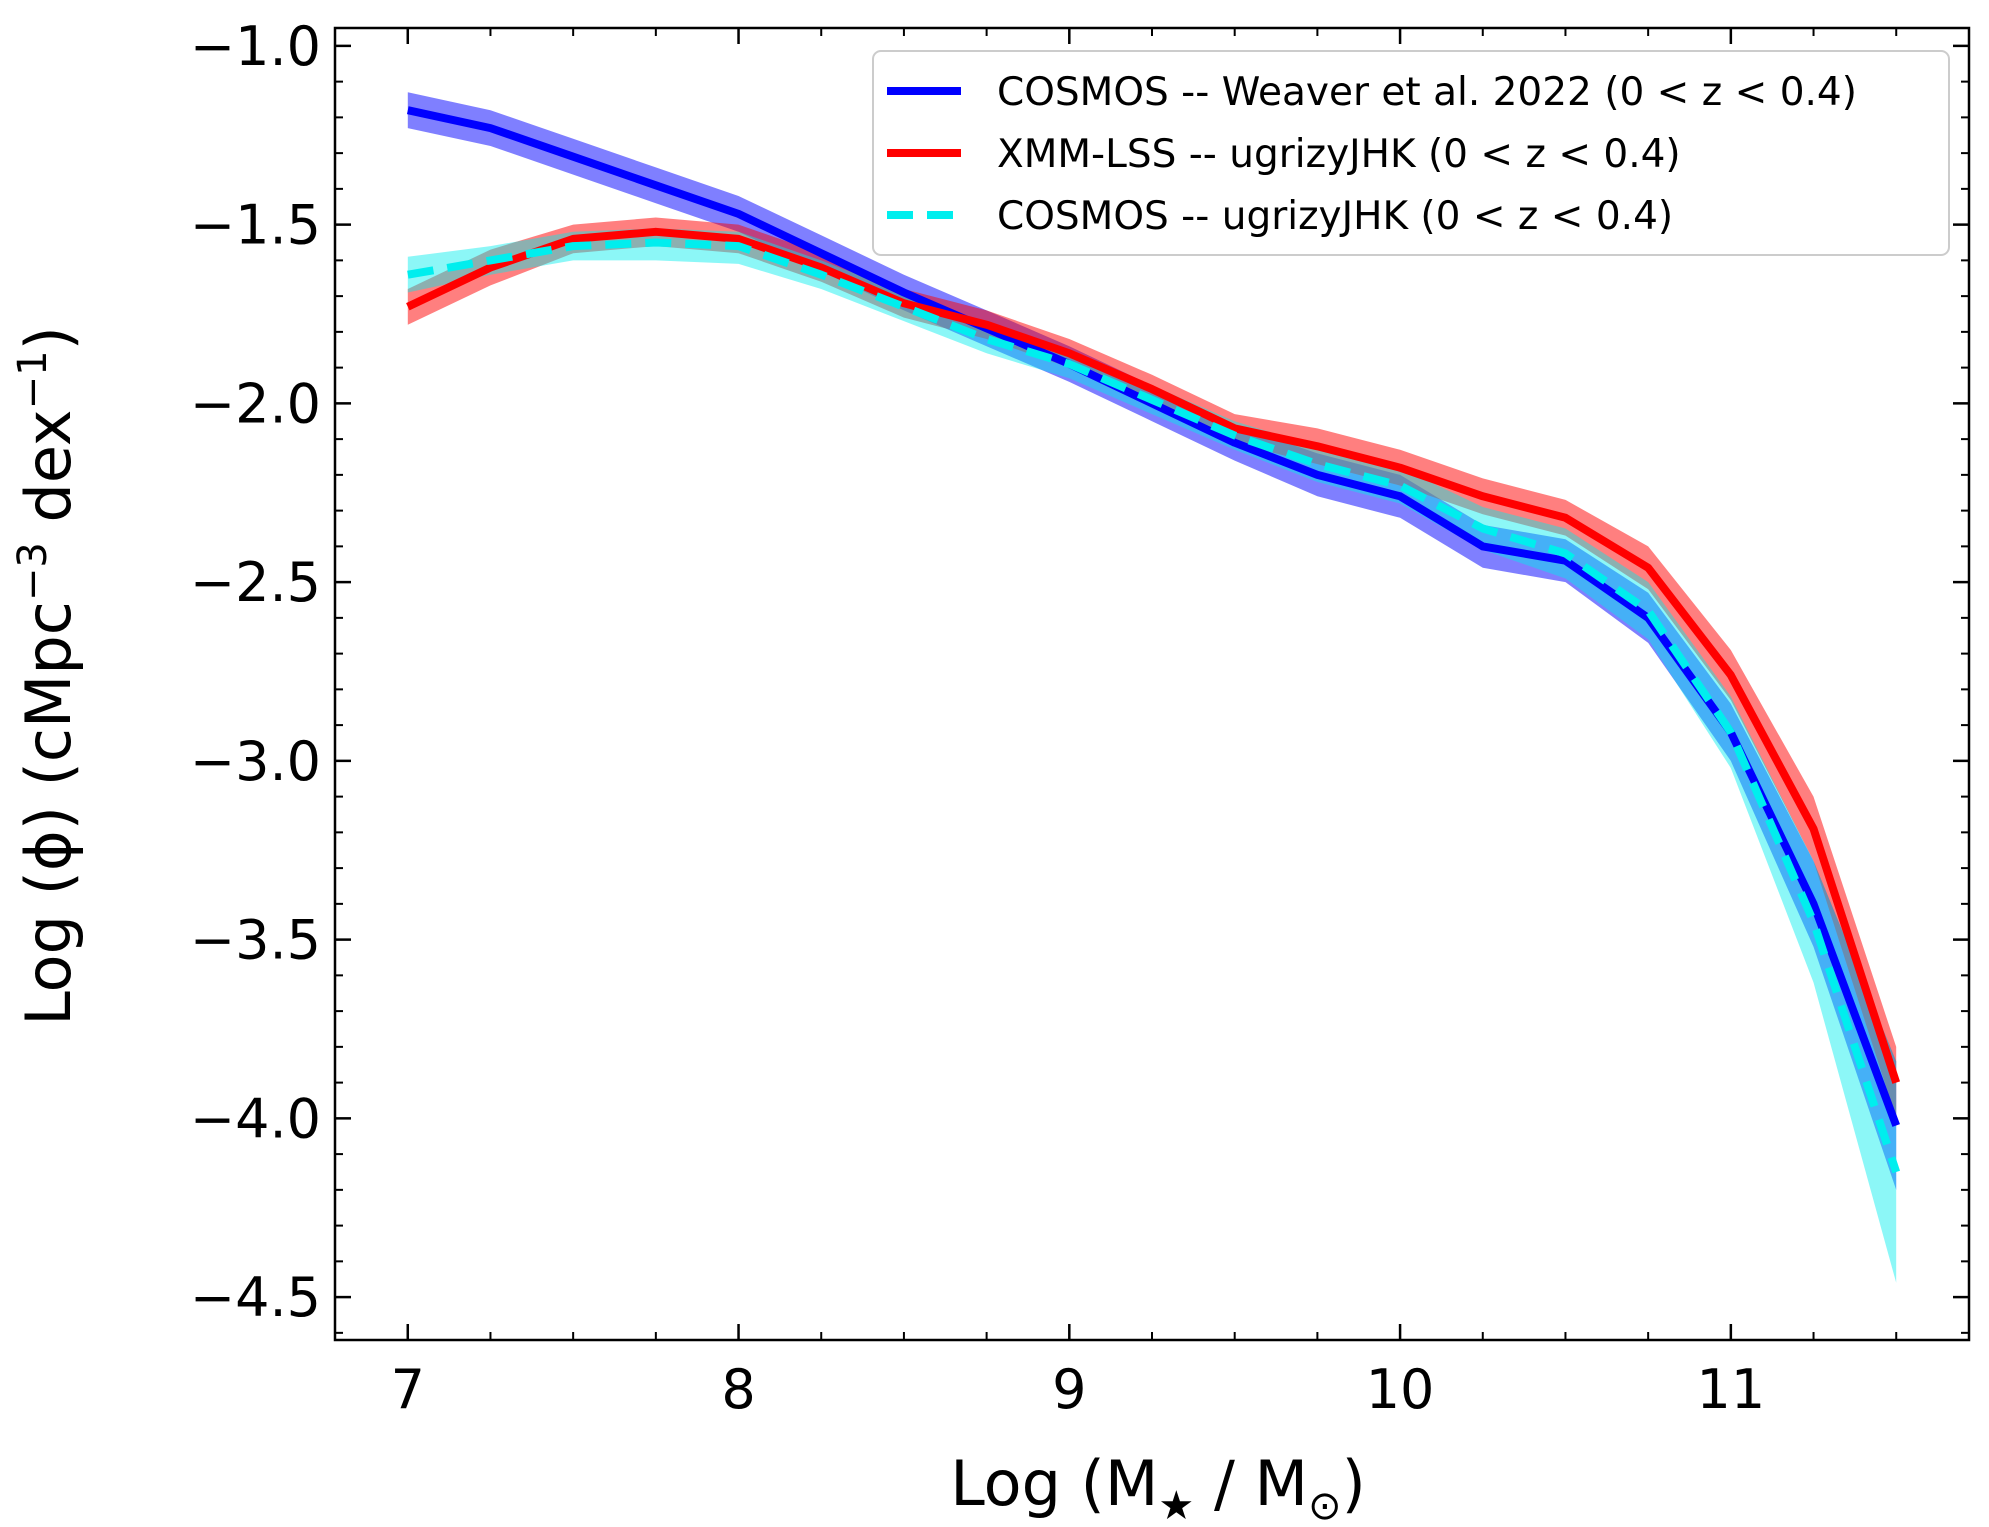  Describe the element at coordinates (255, 582) in the screenshot. I see `y-tick-label: −2.5` at that location.